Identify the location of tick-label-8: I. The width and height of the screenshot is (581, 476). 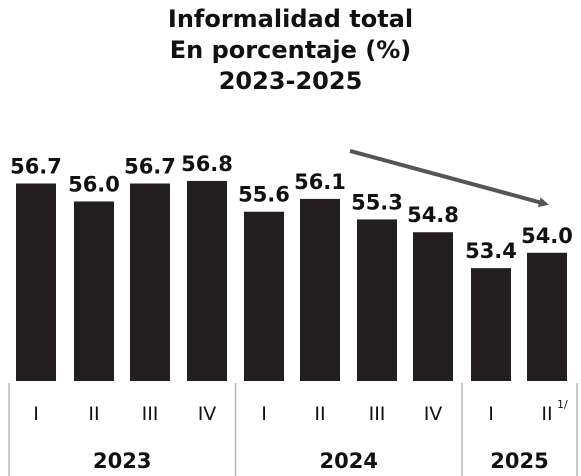
(491, 414).